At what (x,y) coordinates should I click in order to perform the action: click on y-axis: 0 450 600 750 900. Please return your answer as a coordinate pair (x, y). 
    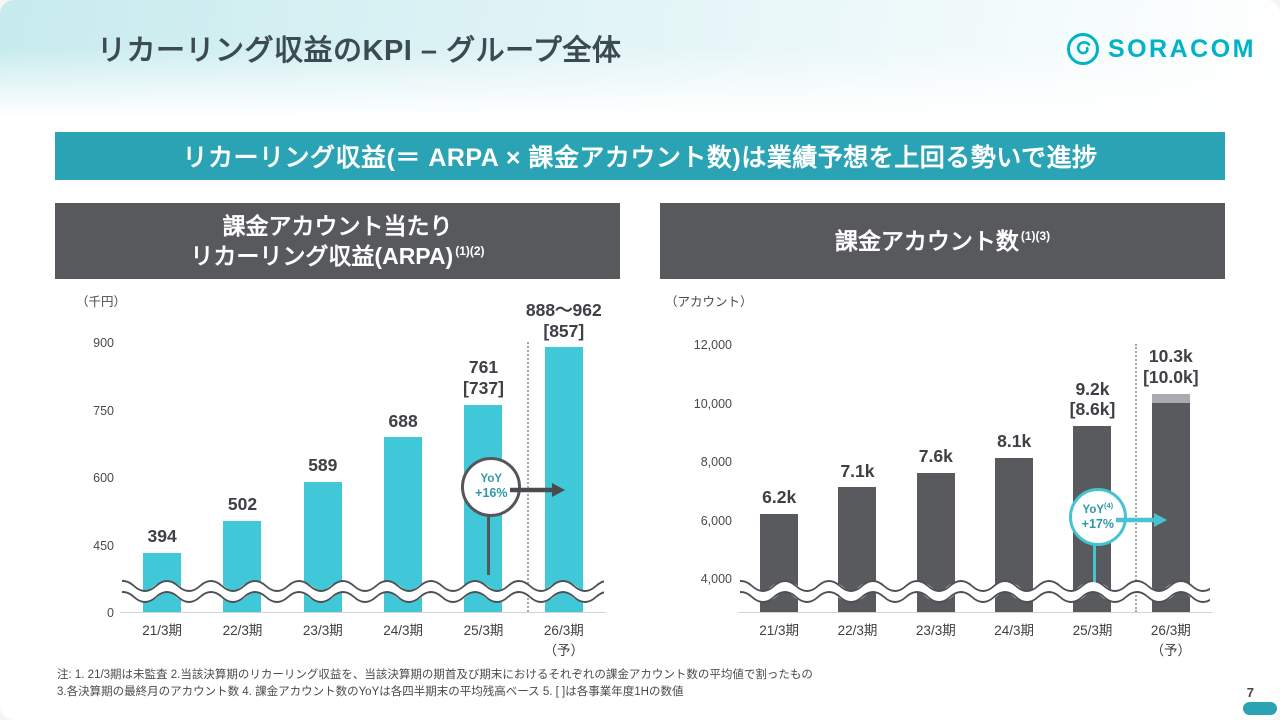
    Looking at the image, I should click on (83, 478).